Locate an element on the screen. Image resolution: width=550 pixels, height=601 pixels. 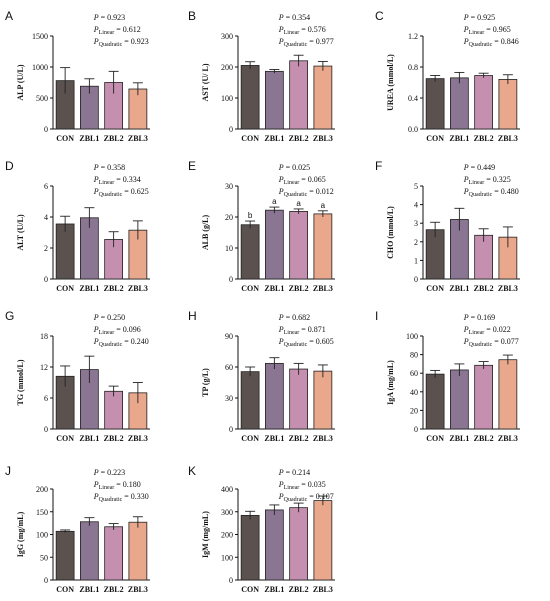
y-tick-label: 18 is located at coordinates (44, 336).